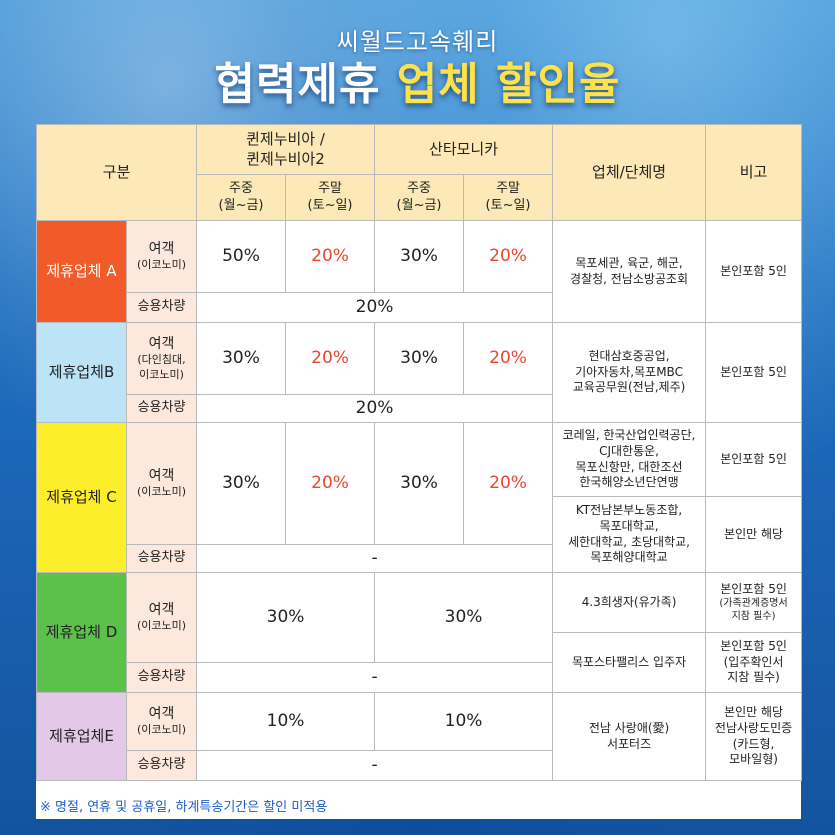 The width and height of the screenshot is (835, 835). What do you see at coordinates (508, 84) in the screenshot?
I see `title-yellow-part: 업체 할인율` at bounding box center [508, 84].